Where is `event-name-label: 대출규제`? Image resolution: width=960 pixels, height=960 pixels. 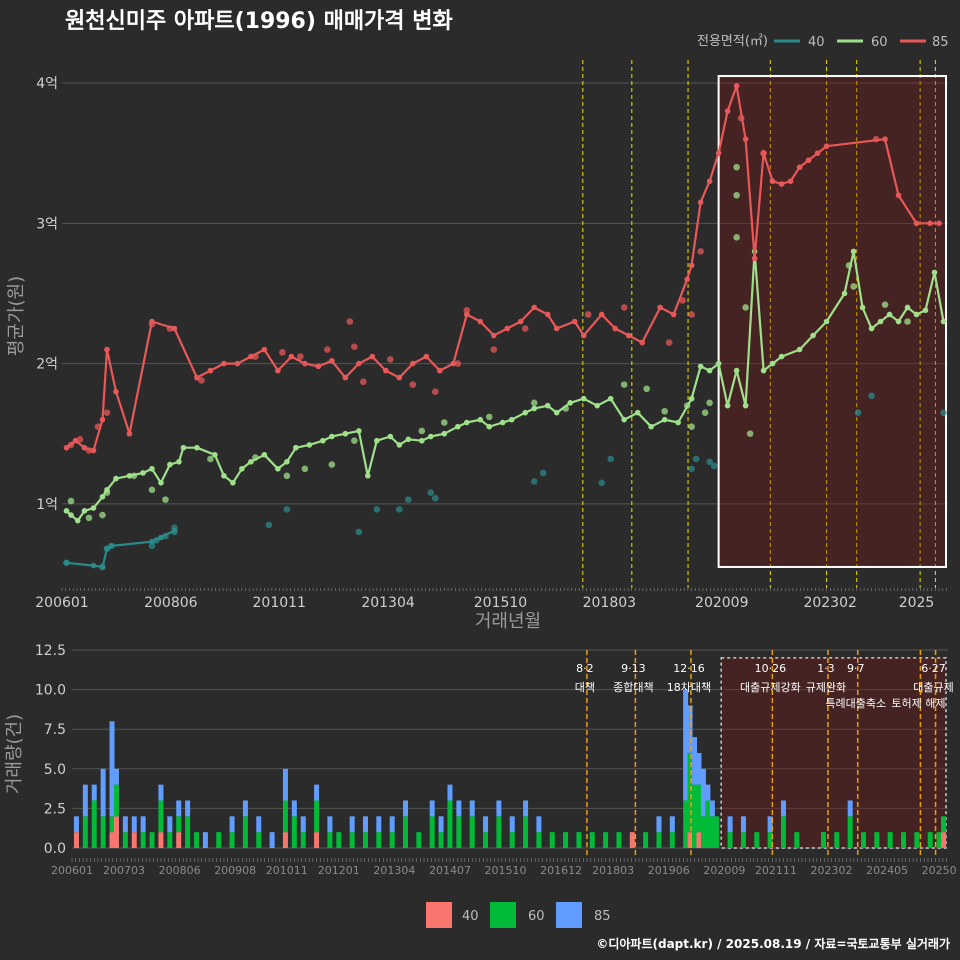 event-name-label: 대출규제 is located at coordinates (933, 687).